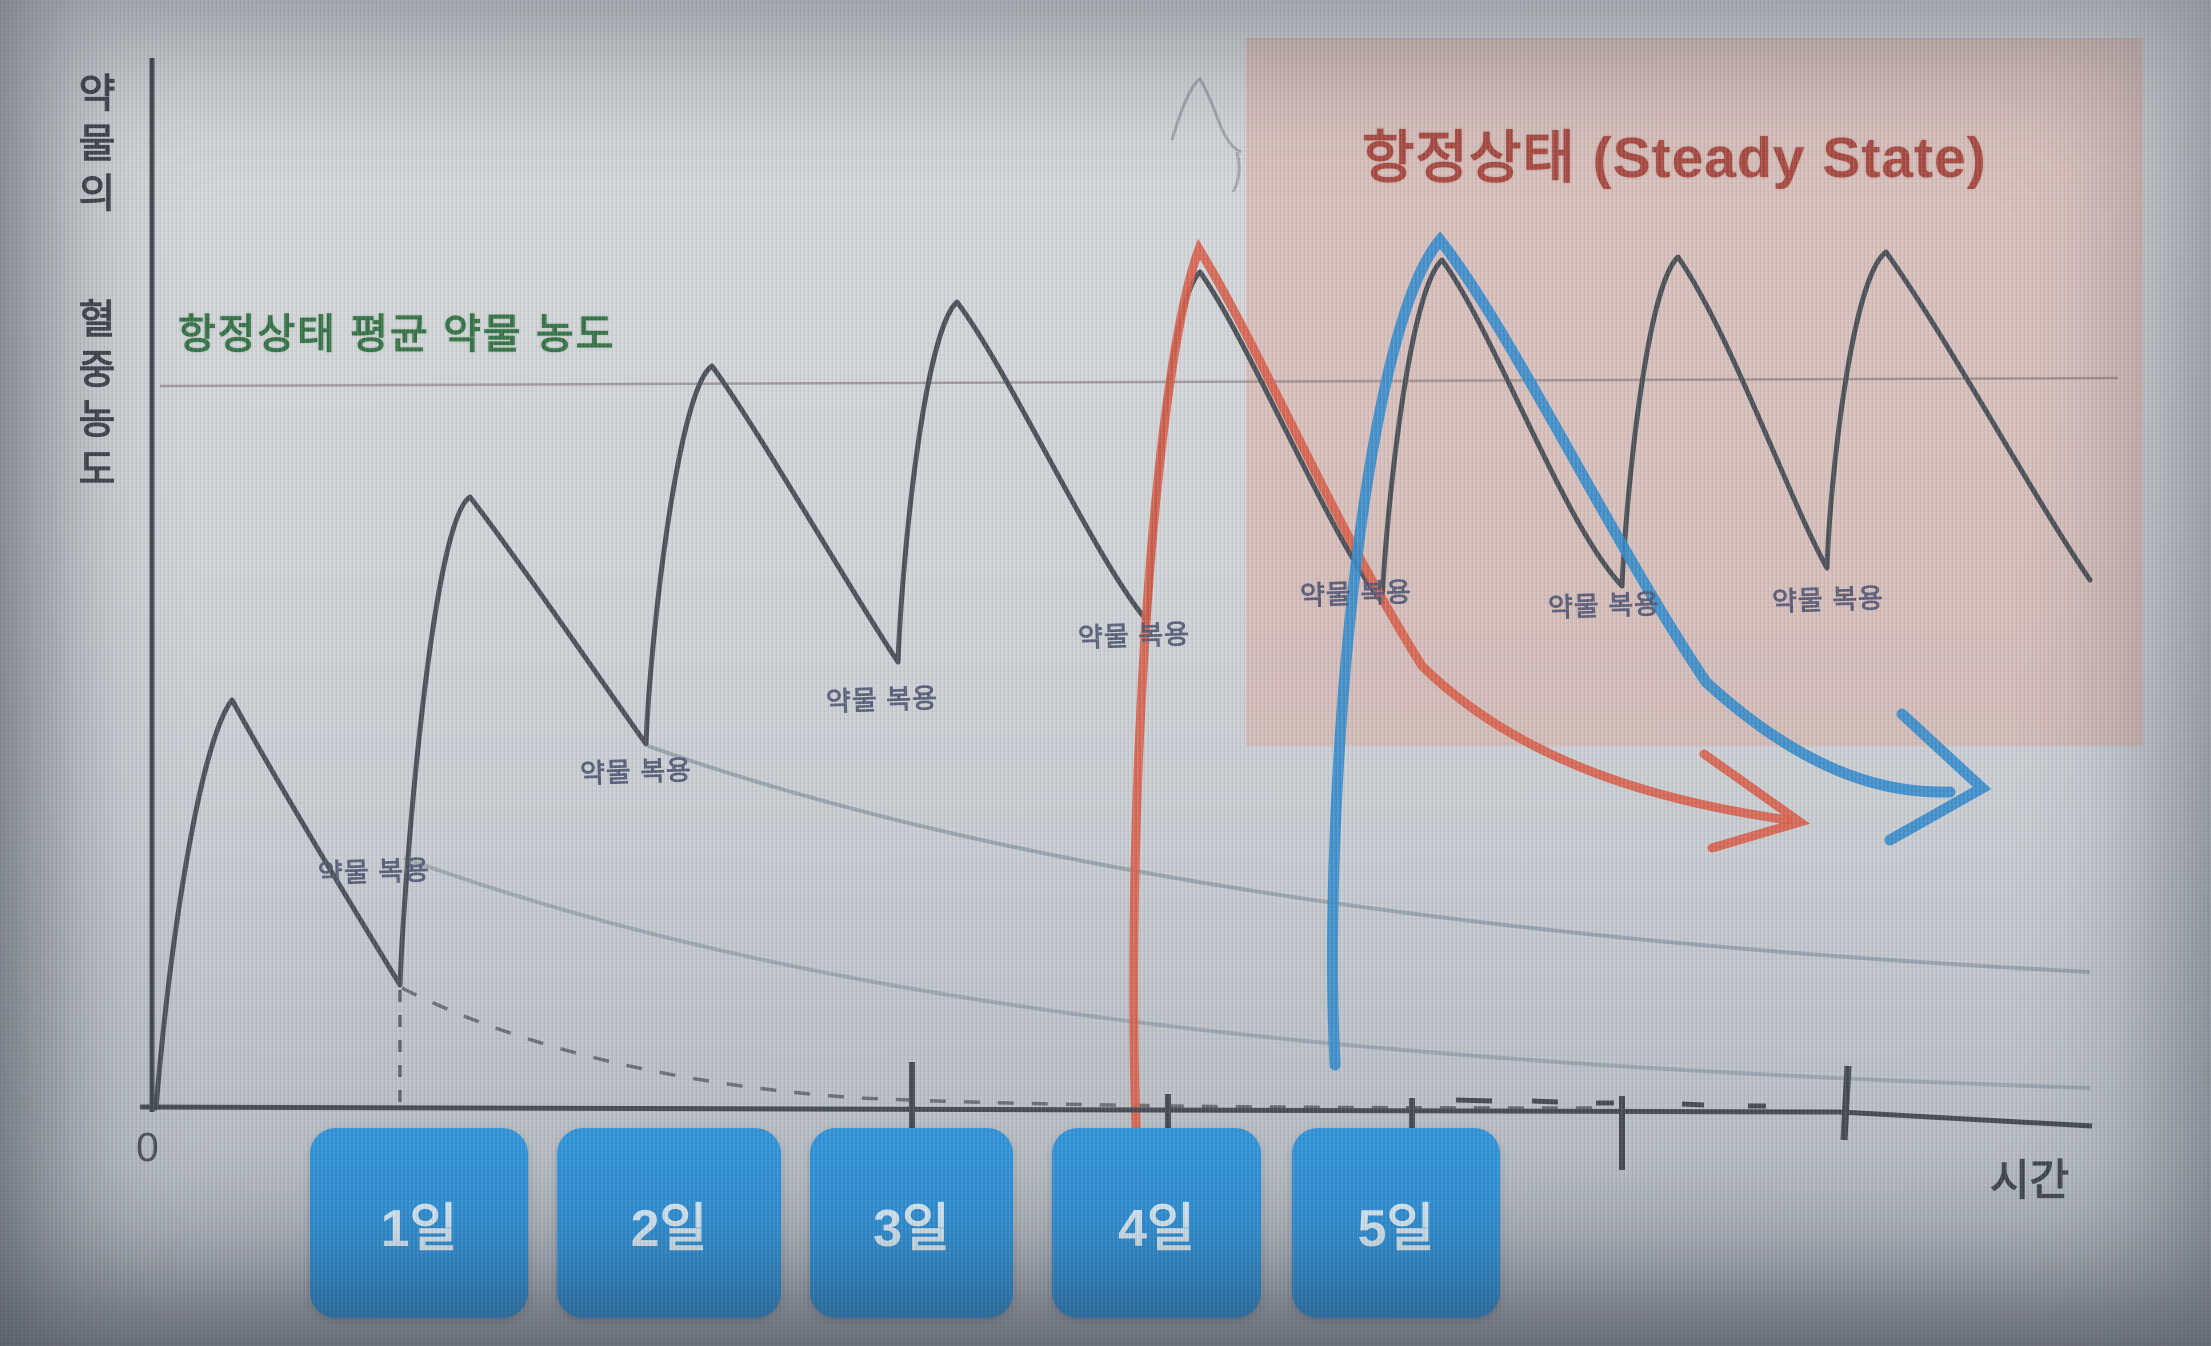  What do you see at coordinates (93, 147) in the screenshot?
I see `y-axis-label-top: 약물의` at bounding box center [93, 147].